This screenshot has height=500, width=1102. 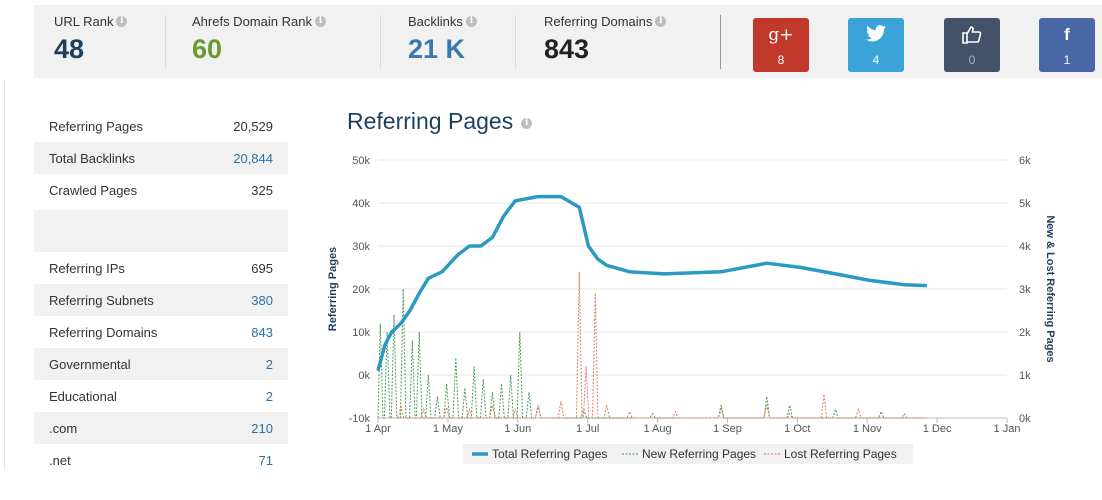 I want to click on metric-value: 695, so click(x=262, y=268).